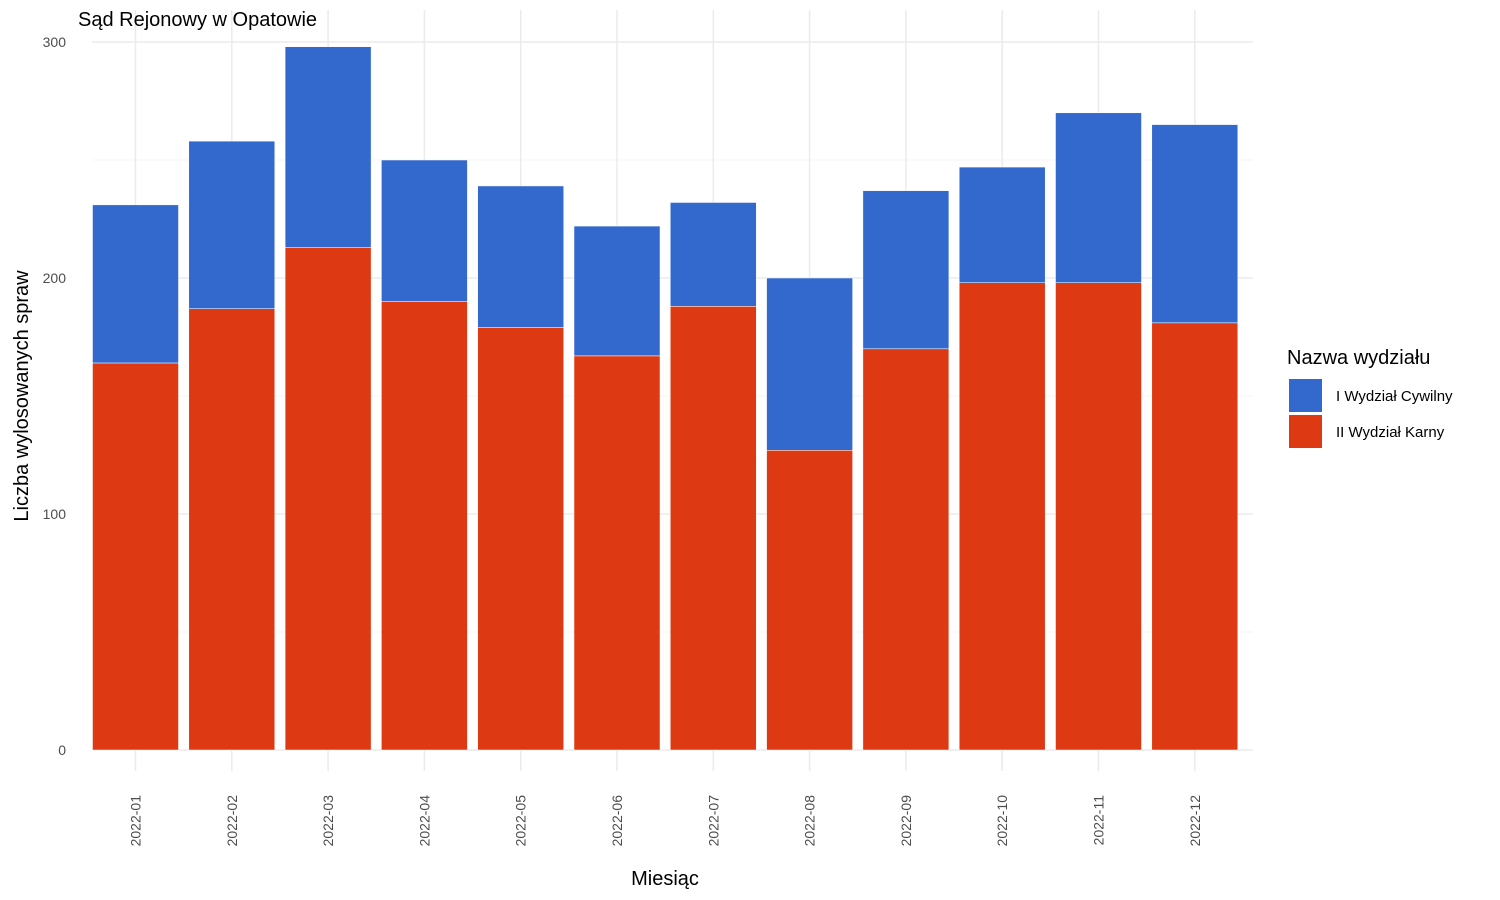  Describe the element at coordinates (713, 821) in the screenshot. I see `x-tick-label: 2022-07` at that location.